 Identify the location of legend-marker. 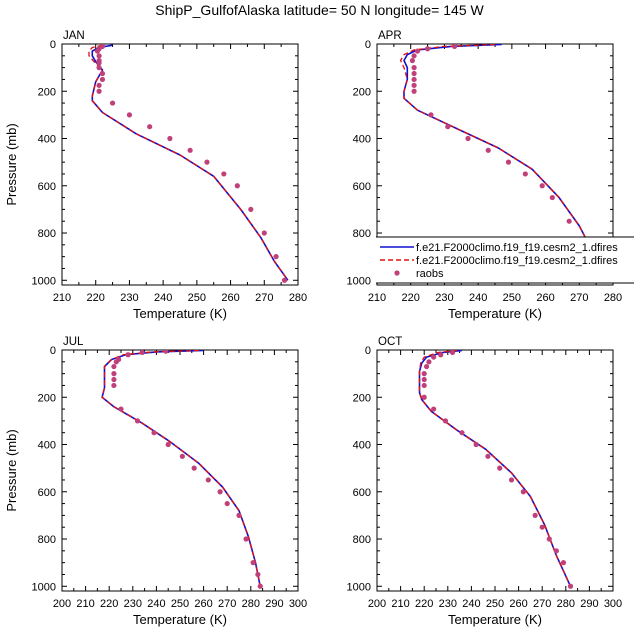
(397, 273).